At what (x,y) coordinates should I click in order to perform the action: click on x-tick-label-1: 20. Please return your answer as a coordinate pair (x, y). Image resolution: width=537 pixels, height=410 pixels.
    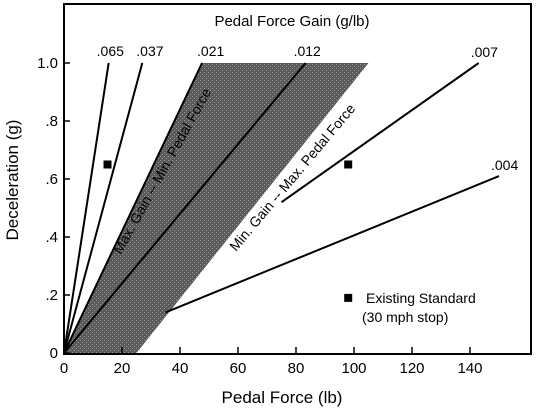
    Looking at the image, I should click on (122, 368).